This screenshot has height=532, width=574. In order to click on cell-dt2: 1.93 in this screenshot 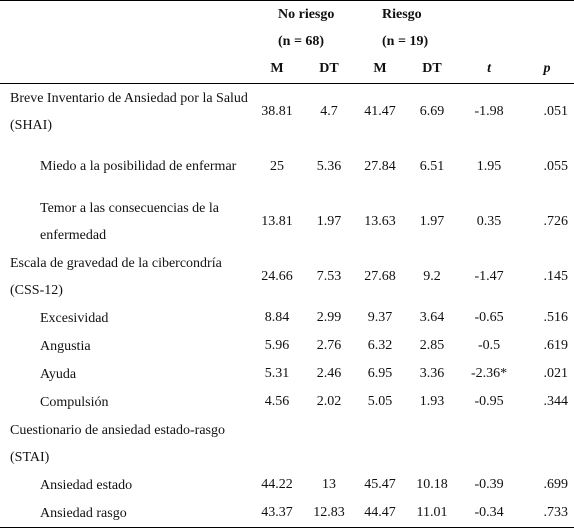, I will do `click(432, 401)`.